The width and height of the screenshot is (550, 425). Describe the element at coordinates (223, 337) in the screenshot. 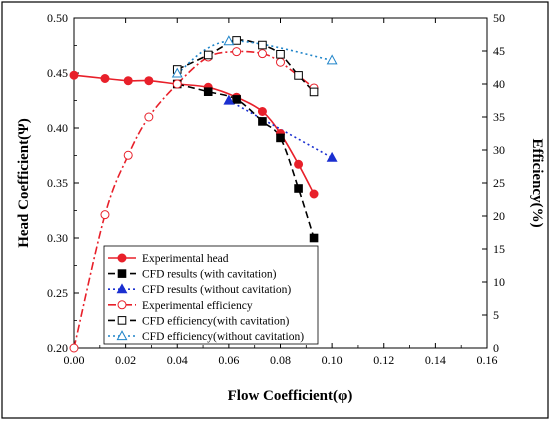

I see `legend-label-6: CFD efficiency(without cavitation)` at that location.